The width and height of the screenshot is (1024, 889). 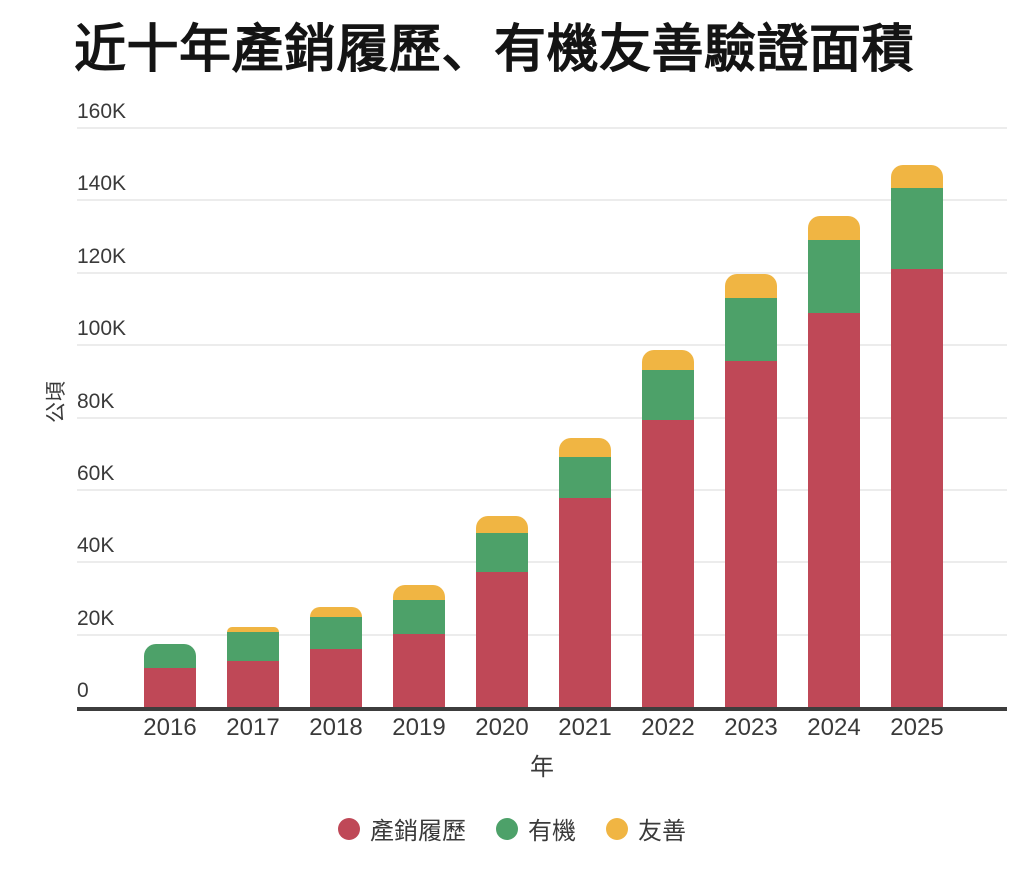 What do you see at coordinates (102, 111) in the screenshot?
I see `y-tick-label-160k: 160K` at bounding box center [102, 111].